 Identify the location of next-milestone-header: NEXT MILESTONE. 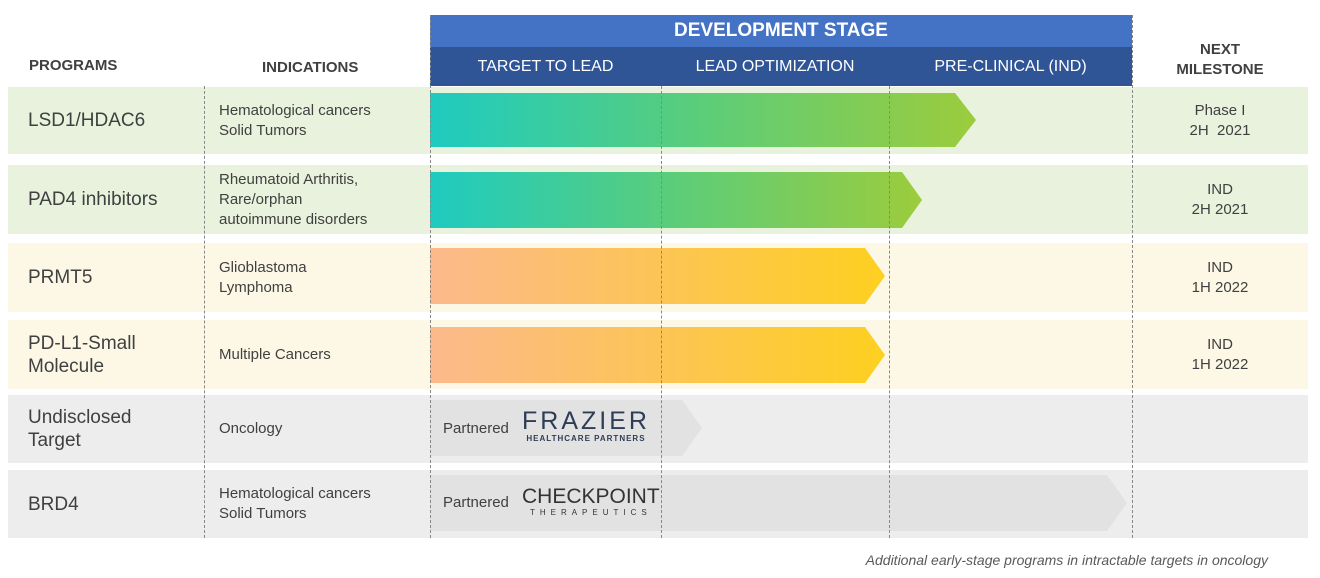
(1220, 60).